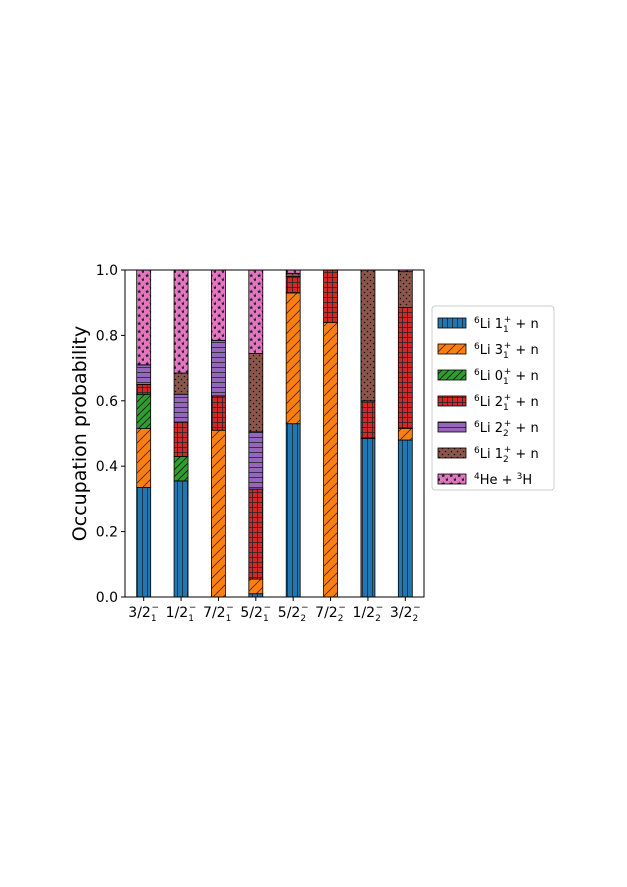 The height and width of the screenshot is (887, 627). I want to click on y-axis: 0.0 0.2 0.4 0.6 0.8 1.0, so click(110, 434).